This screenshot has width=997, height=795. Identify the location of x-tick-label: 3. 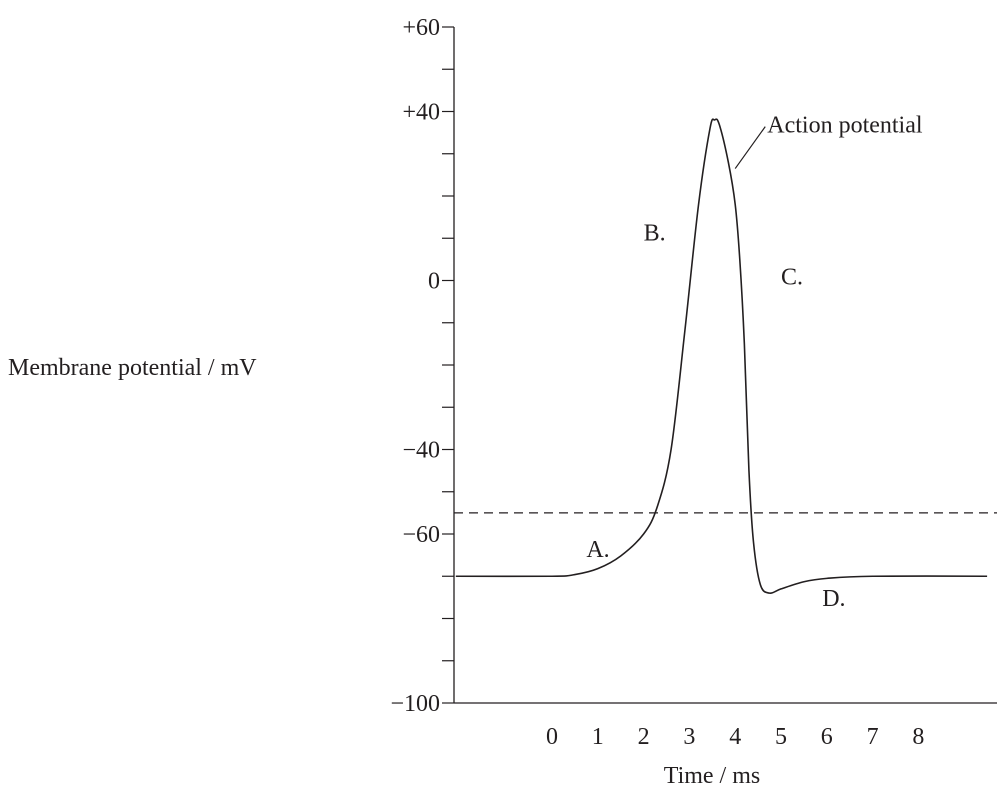
(689, 737).